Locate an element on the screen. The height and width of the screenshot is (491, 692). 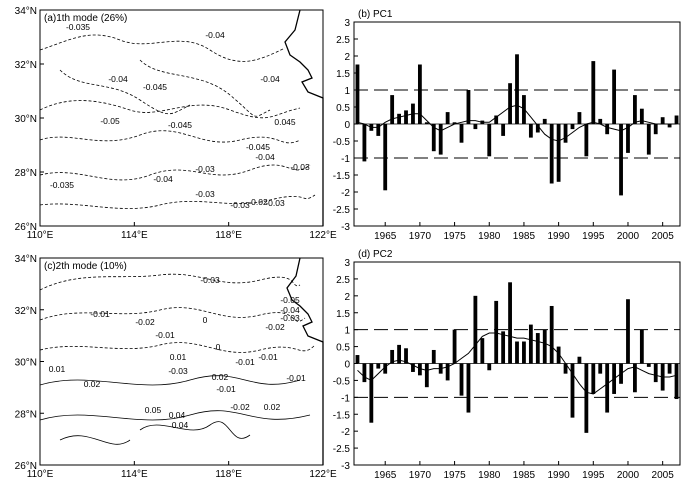
y-tick-label: 34°N is located at coordinates (26, 11).